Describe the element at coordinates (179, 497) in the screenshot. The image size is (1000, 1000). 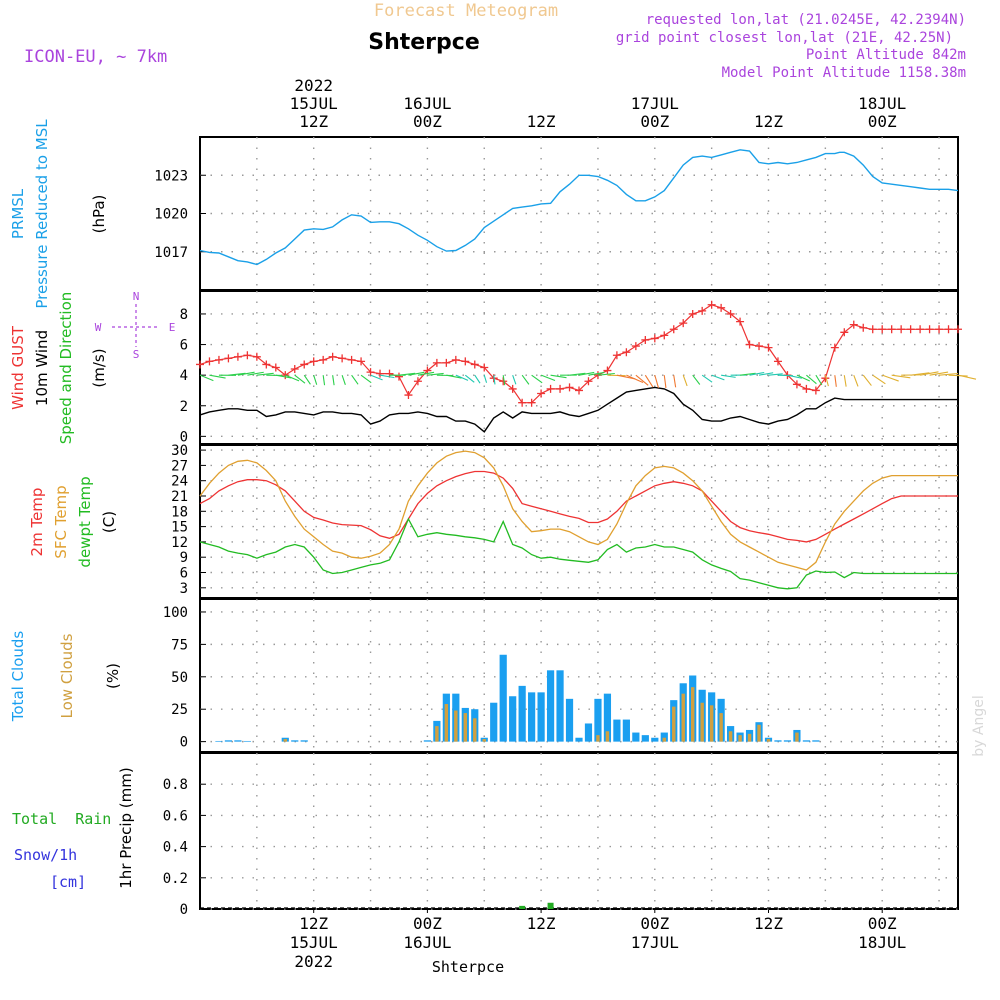
I see `temperature-ytick-label: 21` at that location.